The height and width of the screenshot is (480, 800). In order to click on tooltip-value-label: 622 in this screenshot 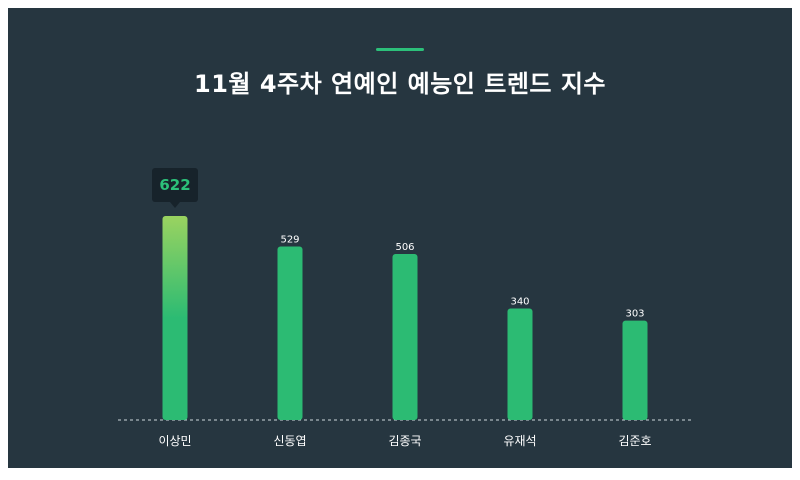, I will do `click(174, 185)`.